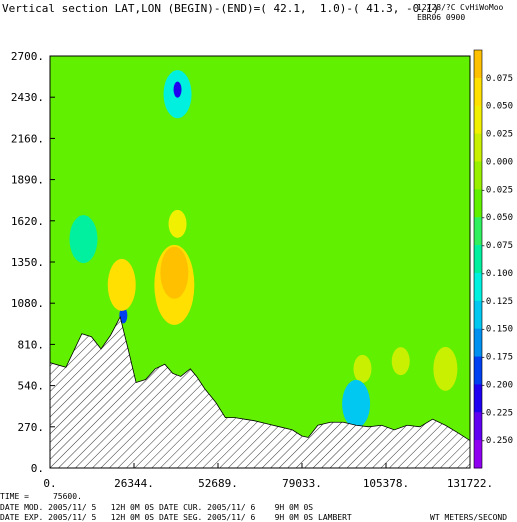 The height and width of the screenshot is (522, 517). What do you see at coordinates (77, 517) in the screenshot?
I see `footer-date-exp: DATE EXP. 2005/11/ 5 12H 0M 0S` at bounding box center [77, 517].